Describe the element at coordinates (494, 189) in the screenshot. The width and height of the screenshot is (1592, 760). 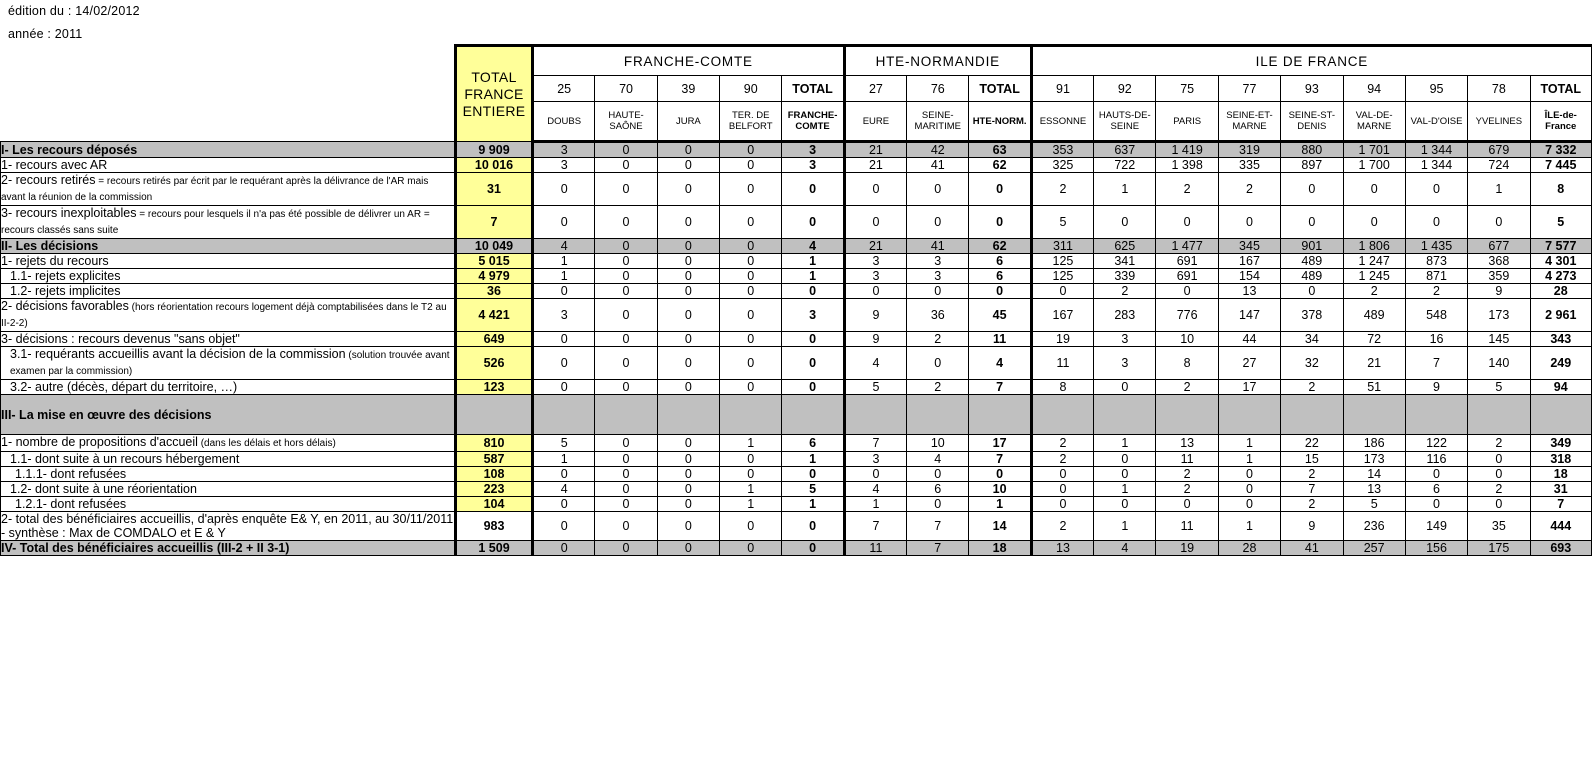
I see `row-total-france: 31` at that location.